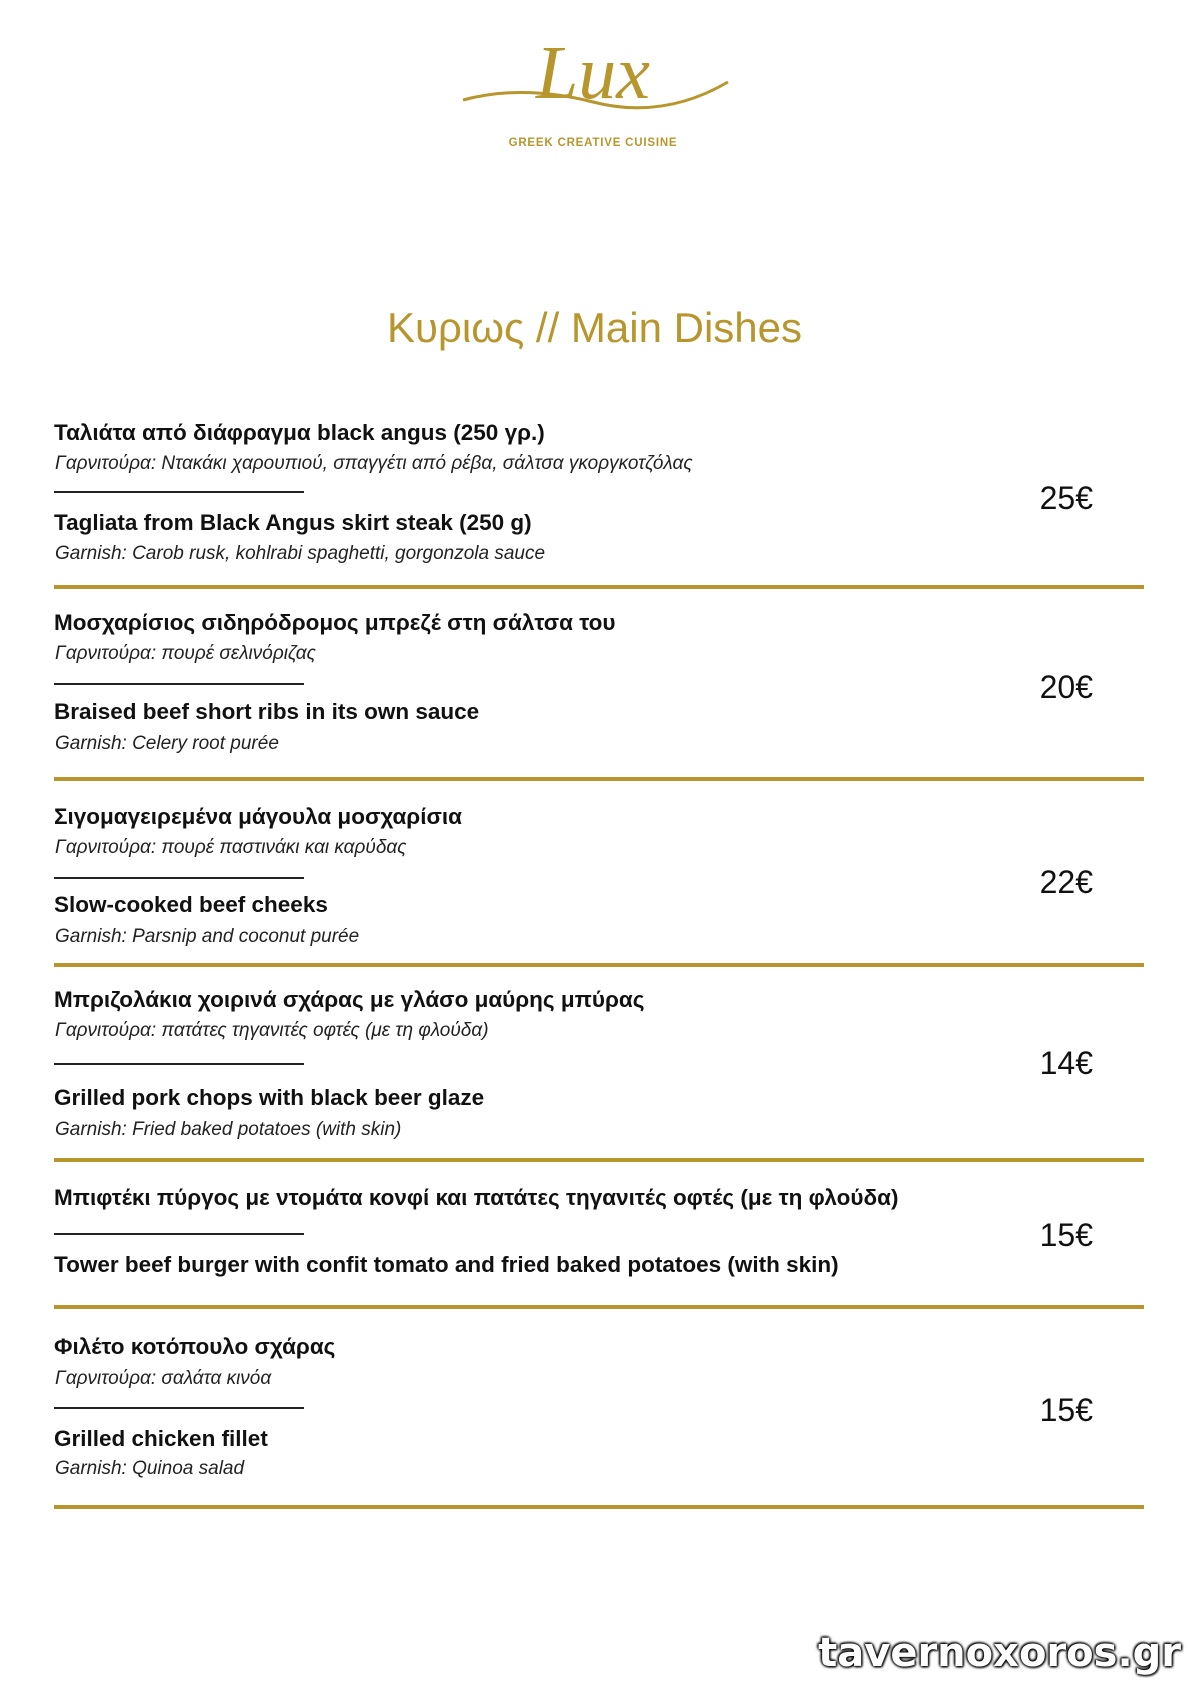  What do you see at coordinates (1066, 498) in the screenshot?
I see `item-price: 25€` at bounding box center [1066, 498].